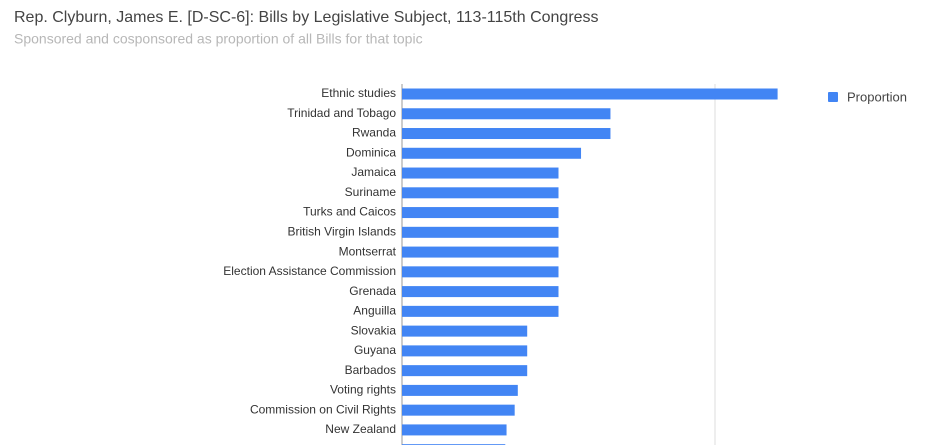 This screenshot has height=445, width=933. What do you see at coordinates (370, 370) in the screenshot?
I see `y-tick-label: Barbados` at bounding box center [370, 370].